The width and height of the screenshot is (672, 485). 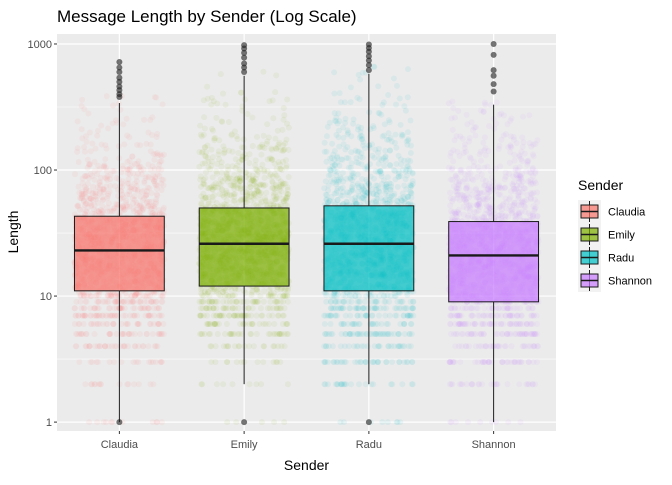 What do you see at coordinates (207, 16) in the screenshot?
I see `chart-title: Message Length by Sender (Log Scale)` at bounding box center [207, 16].